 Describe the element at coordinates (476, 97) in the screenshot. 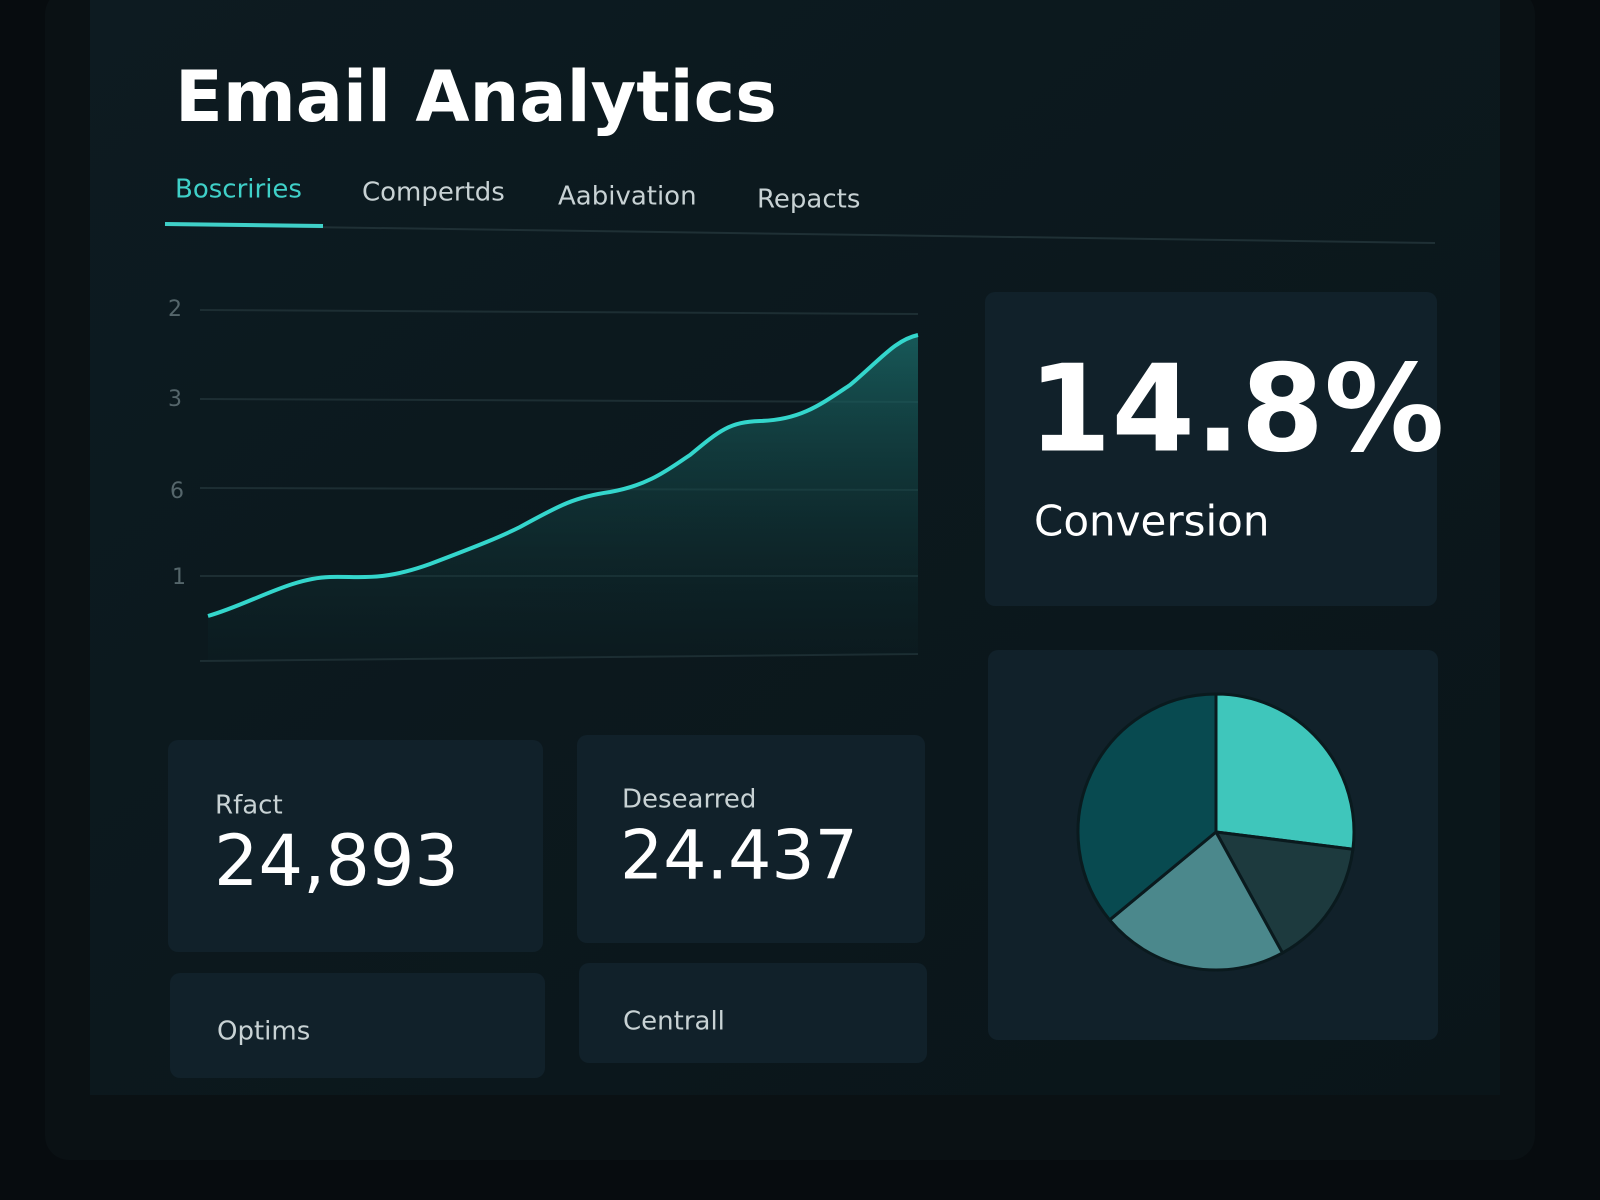

I see `page-title: Email Analytics` at that location.